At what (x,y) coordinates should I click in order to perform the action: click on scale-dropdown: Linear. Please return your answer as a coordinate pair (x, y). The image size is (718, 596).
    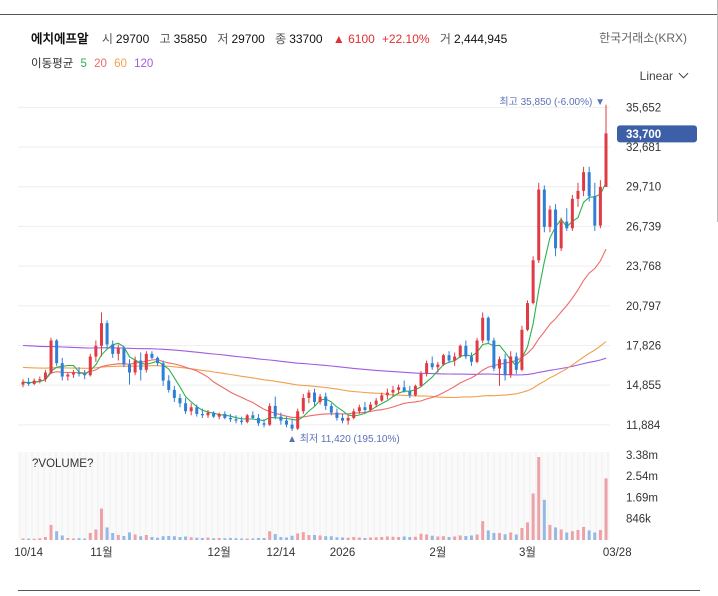
    Looking at the image, I should click on (664, 75).